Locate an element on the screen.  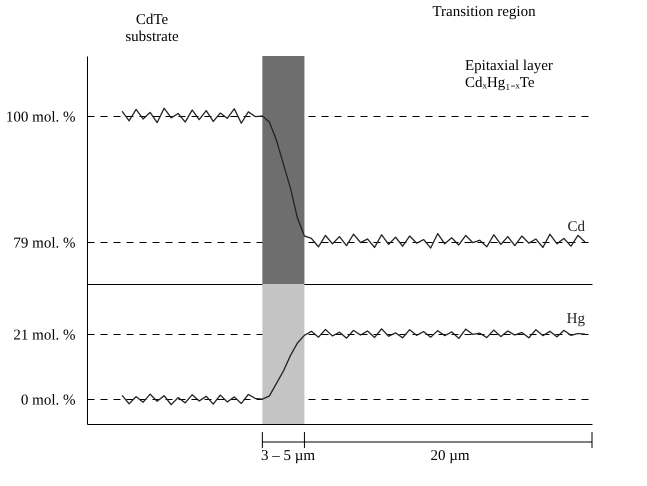
text: Transition region is located at coordinates (484, 12).